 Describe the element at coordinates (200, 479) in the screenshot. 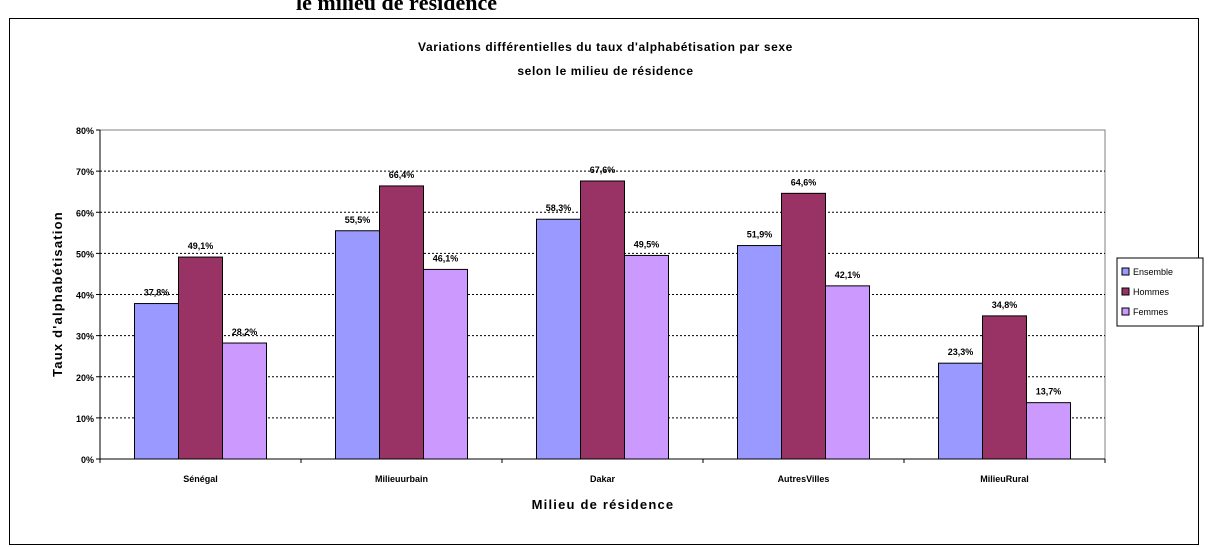

I see `x-tick-label: Sénégal` at that location.